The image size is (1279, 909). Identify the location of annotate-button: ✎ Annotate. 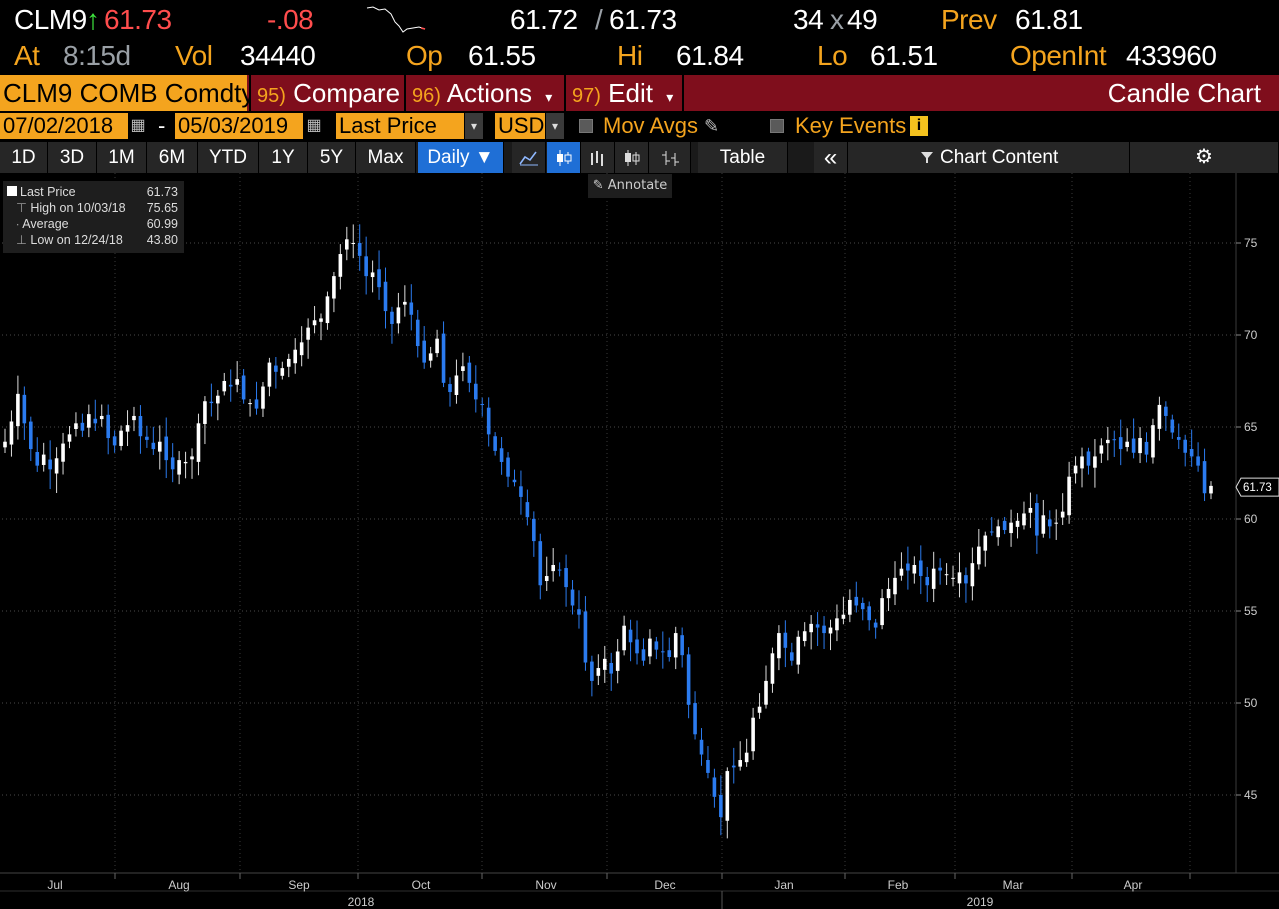
(630, 186).